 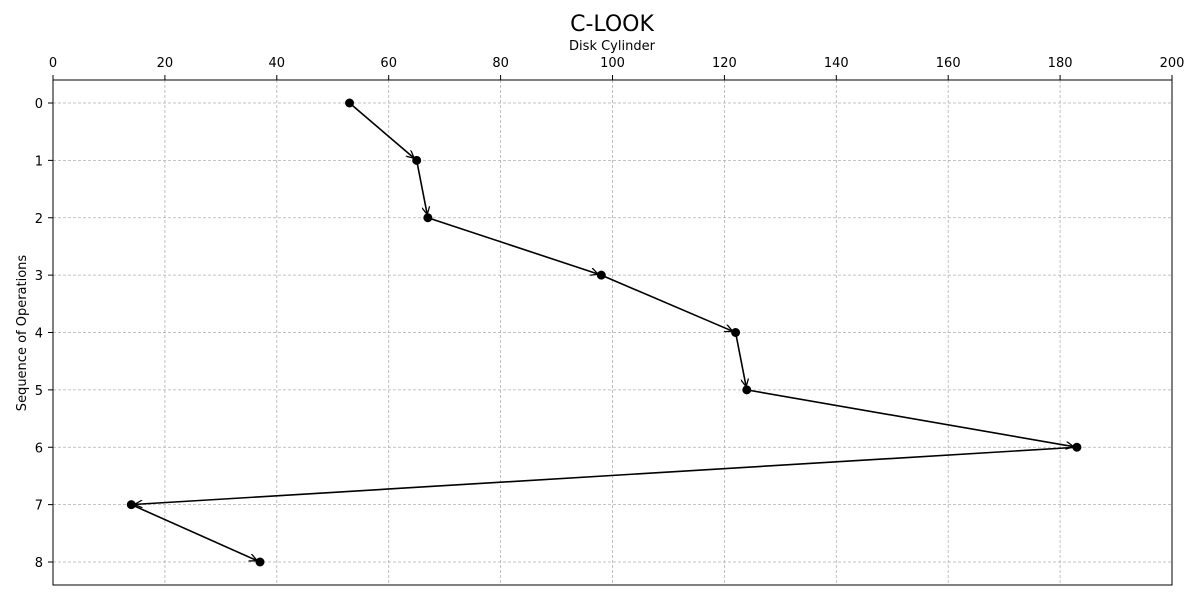 What do you see at coordinates (165, 63) in the screenshot?
I see `x-tick-label: 20` at bounding box center [165, 63].